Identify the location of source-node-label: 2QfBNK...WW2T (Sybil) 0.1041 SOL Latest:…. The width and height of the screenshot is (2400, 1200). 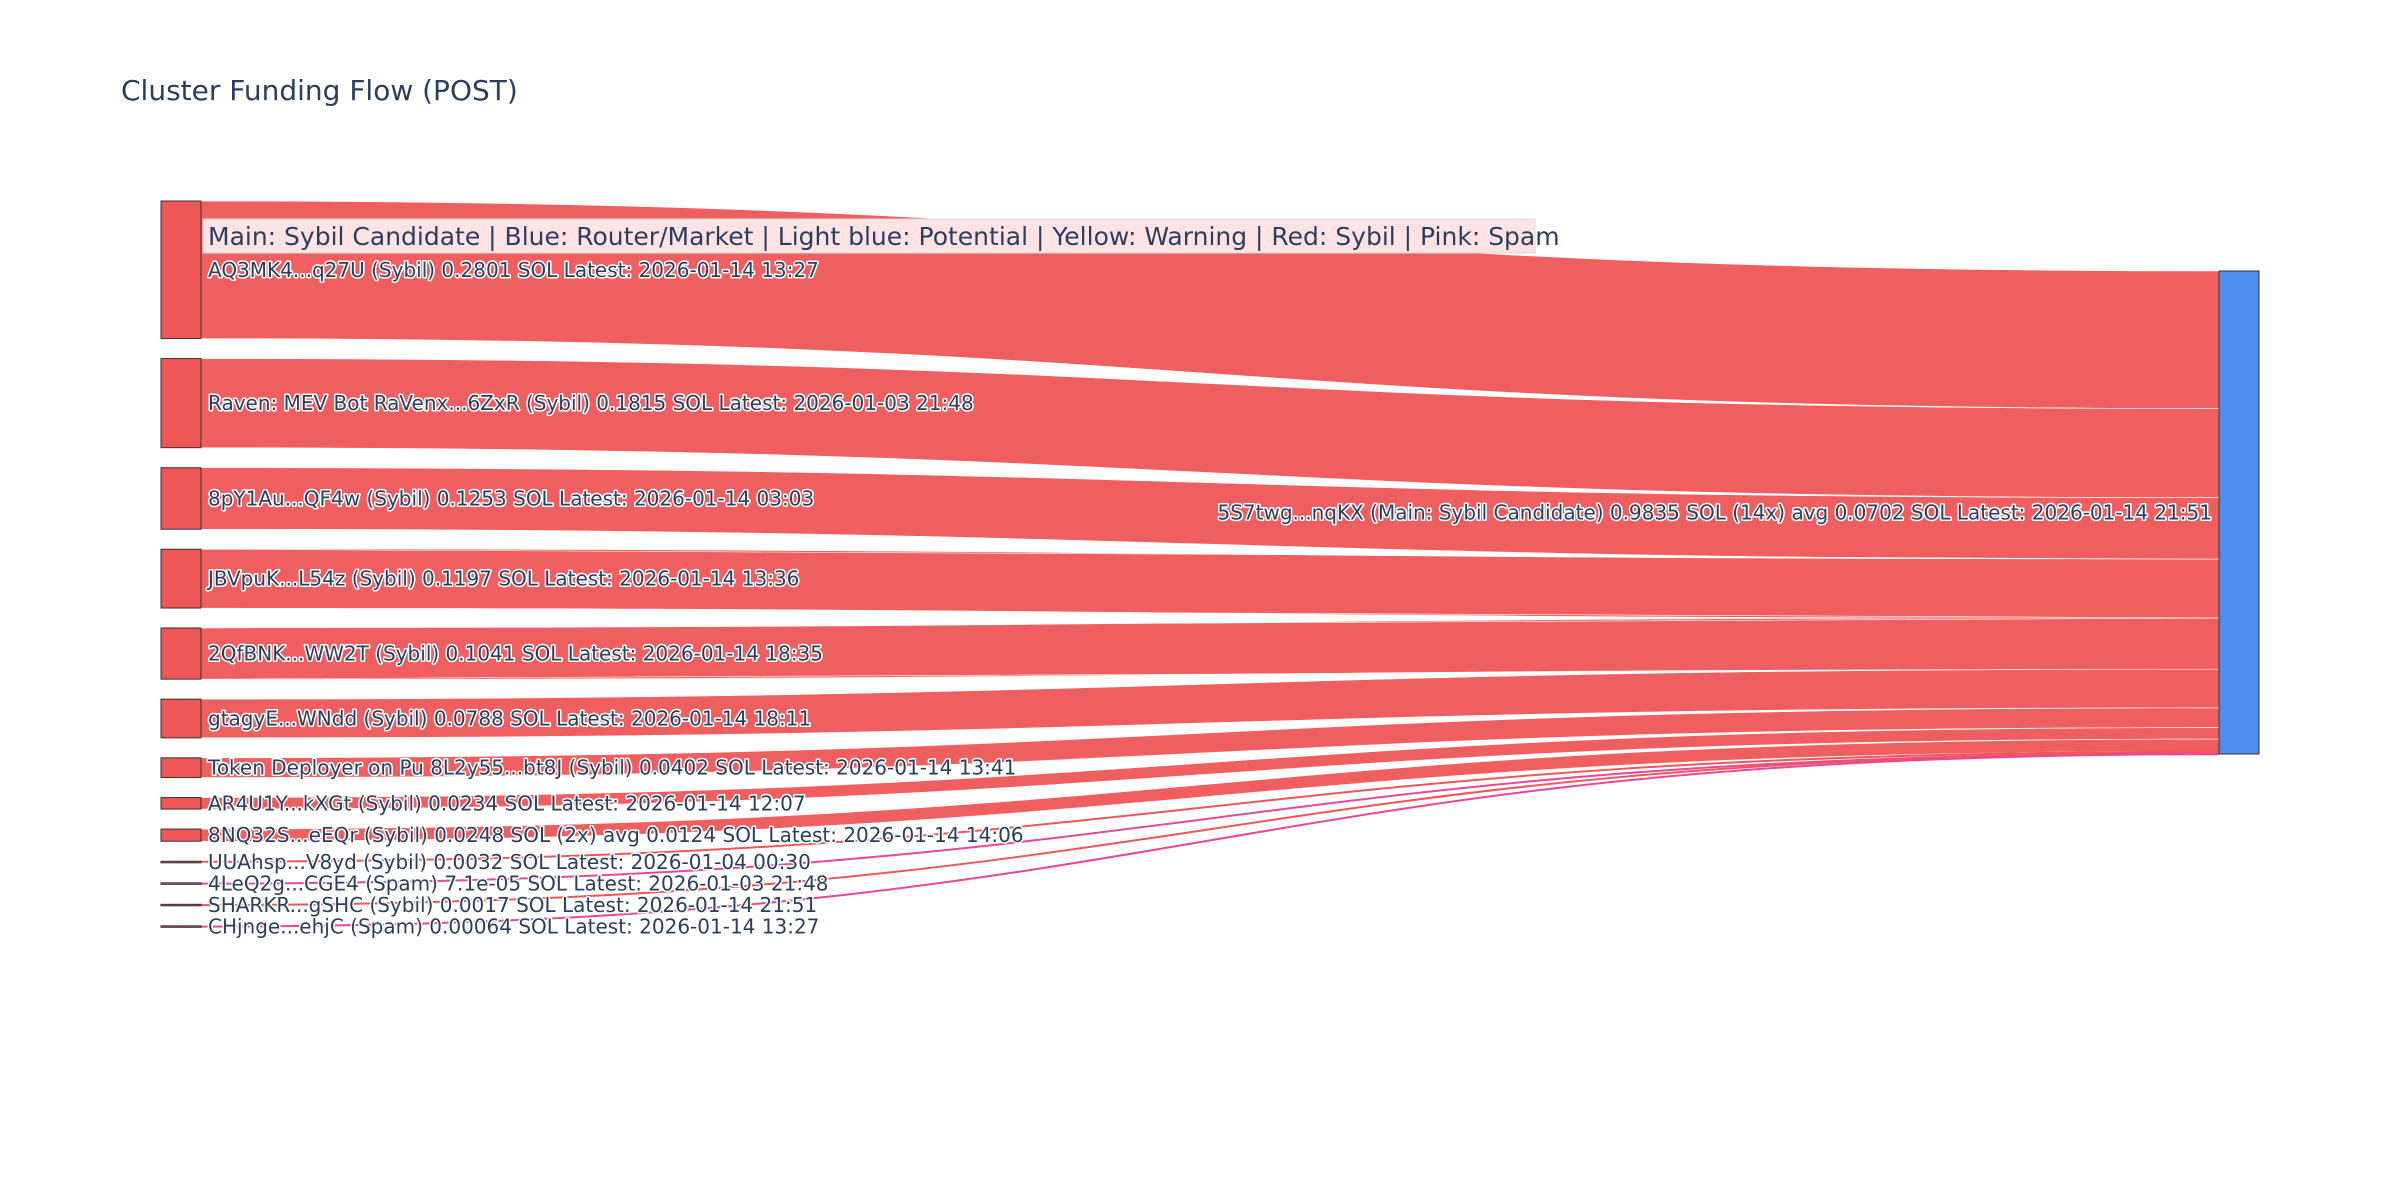
(515, 654).